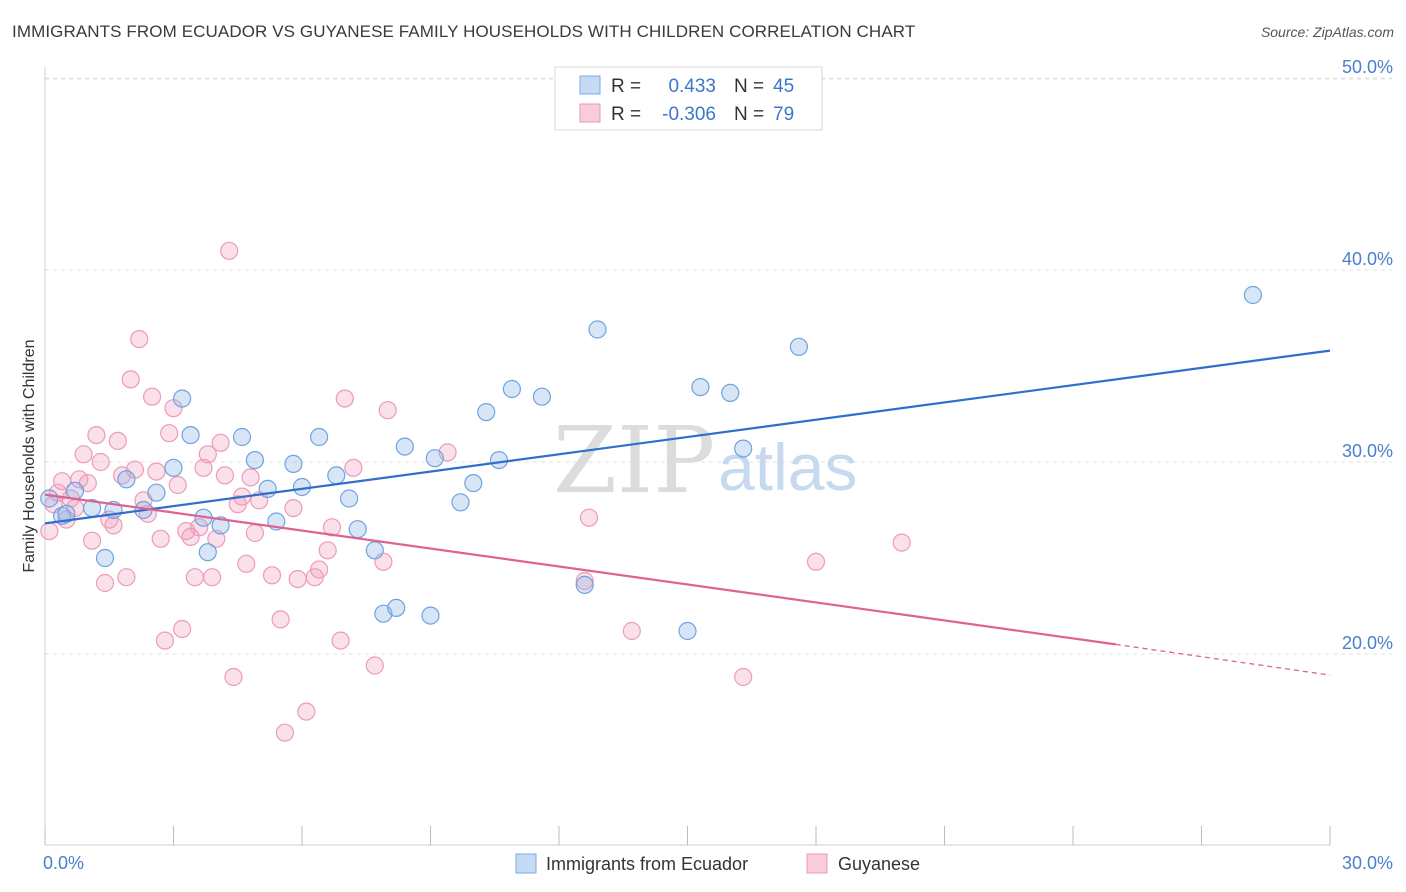  I want to click on bottom-legend-swatch-blue, so click(526, 863).